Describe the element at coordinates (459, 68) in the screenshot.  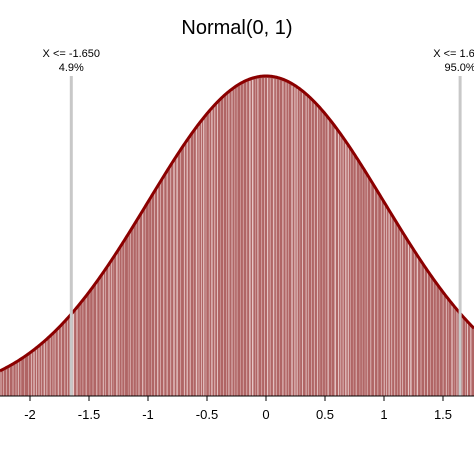
I see `marker-percent: 95.0%` at that location.